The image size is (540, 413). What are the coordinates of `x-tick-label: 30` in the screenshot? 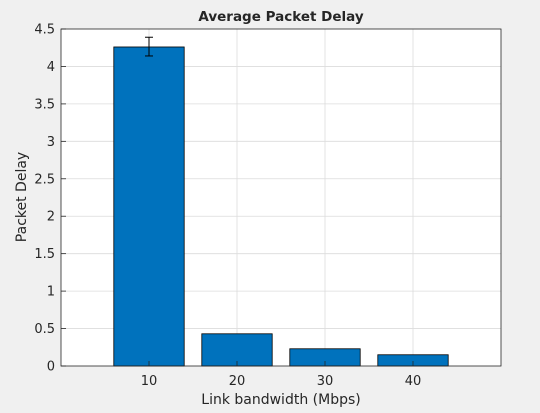 It's located at (325, 381).